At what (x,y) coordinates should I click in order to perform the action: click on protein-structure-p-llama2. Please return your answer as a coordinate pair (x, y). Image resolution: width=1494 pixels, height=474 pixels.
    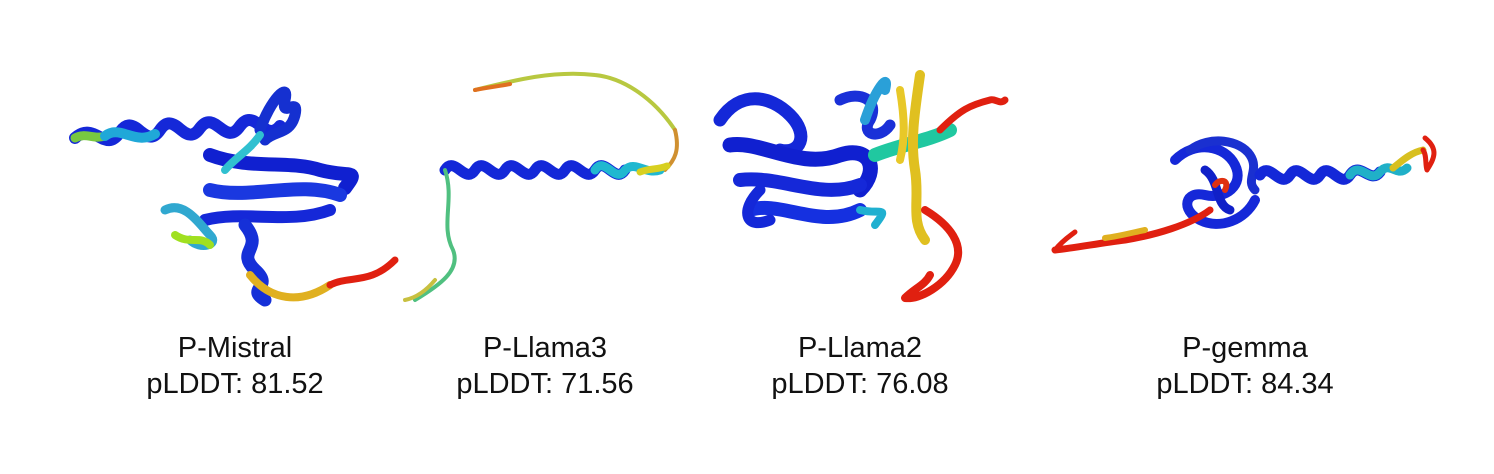
    Looking at the image, I should click on (861, 186).